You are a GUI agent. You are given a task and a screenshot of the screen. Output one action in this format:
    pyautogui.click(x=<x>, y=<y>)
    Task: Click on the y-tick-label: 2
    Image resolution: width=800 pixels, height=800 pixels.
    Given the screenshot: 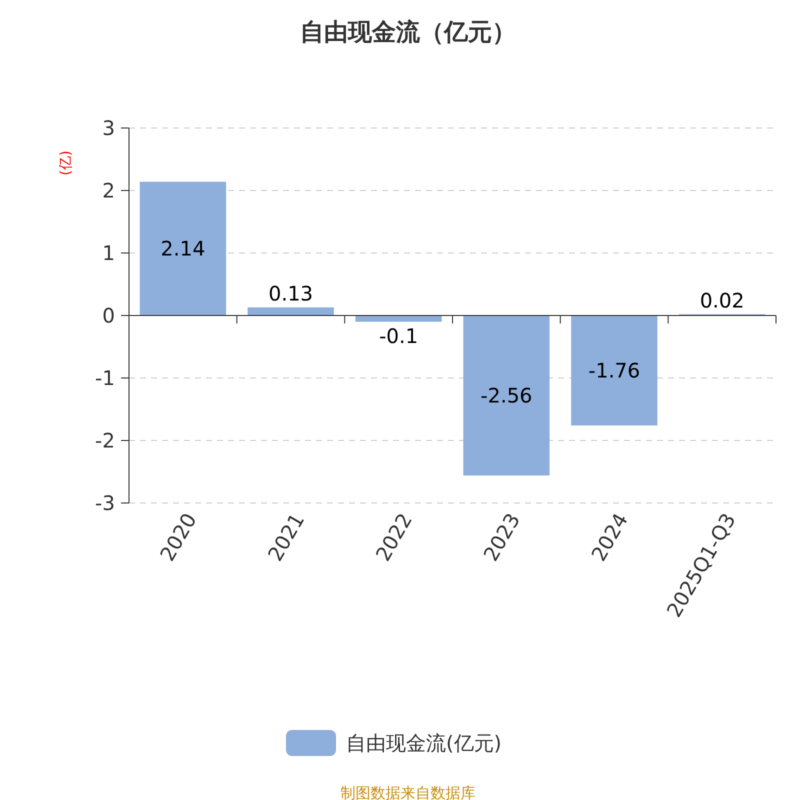 What is the action you would take?
    pyautogui.click(x=108, y=190)
    